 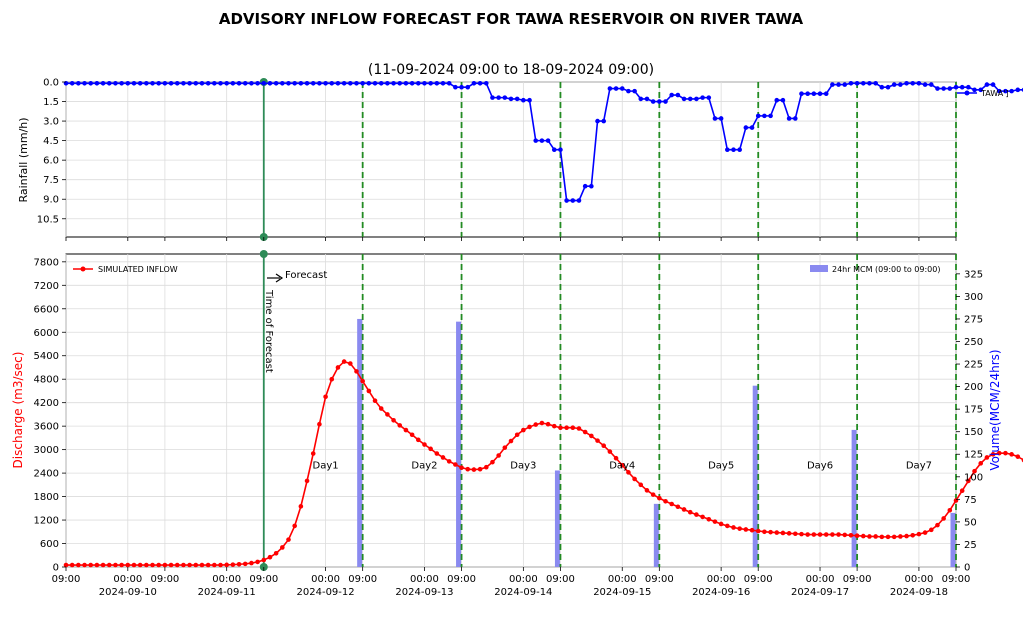 I want to click on discharge-y-tick-label: 0, so click(x=56, y=568).